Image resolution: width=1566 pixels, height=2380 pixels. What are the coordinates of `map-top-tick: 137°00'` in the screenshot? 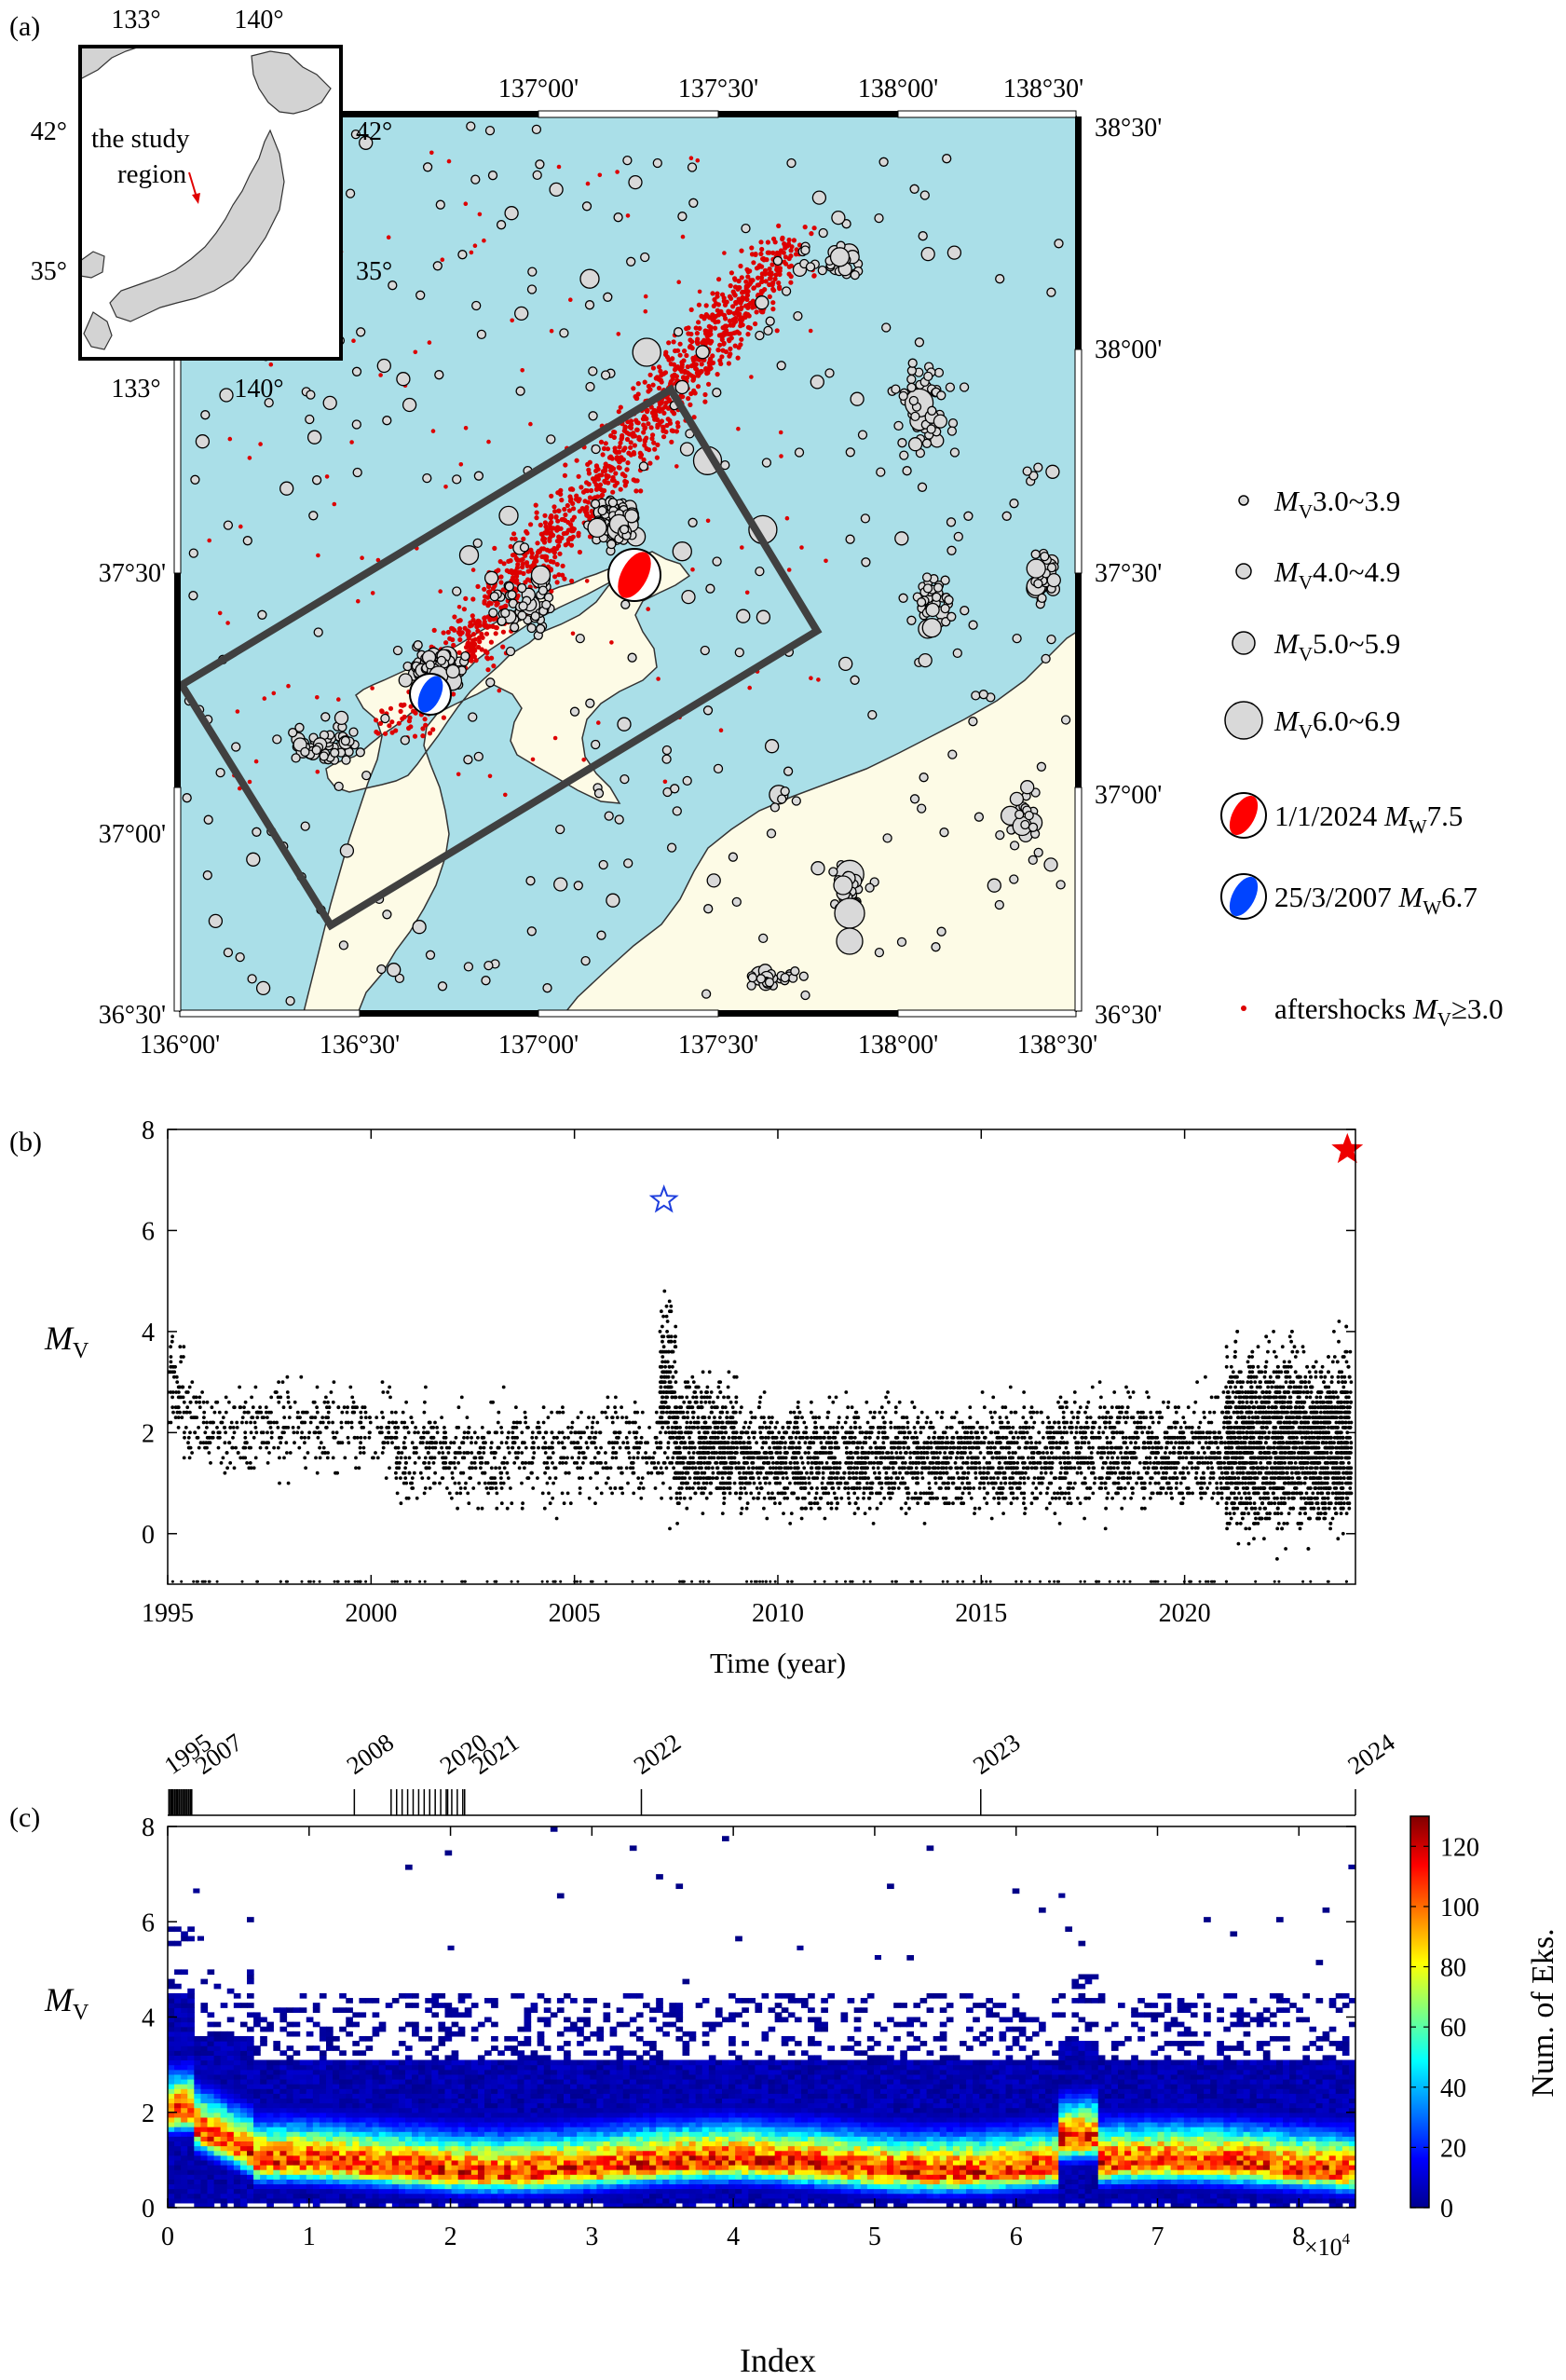 It's located at (539, 89).